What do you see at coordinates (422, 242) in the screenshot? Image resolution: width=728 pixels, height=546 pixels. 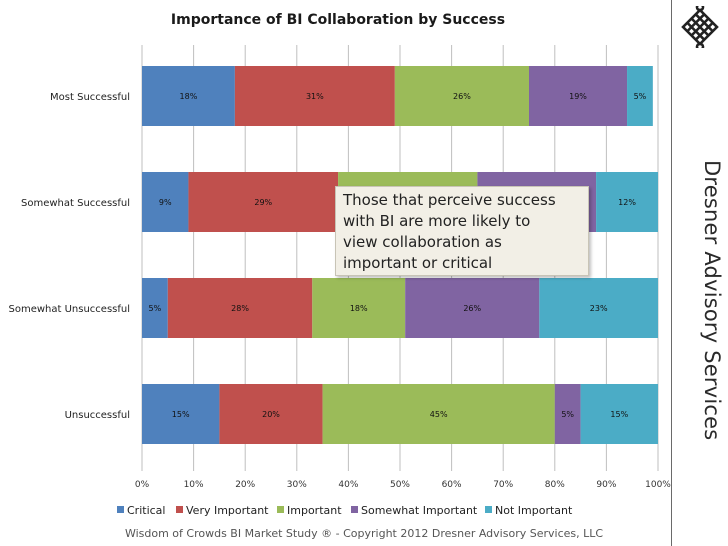 I see `callout-line: view collaboration as` at bounding box center [422, 242].